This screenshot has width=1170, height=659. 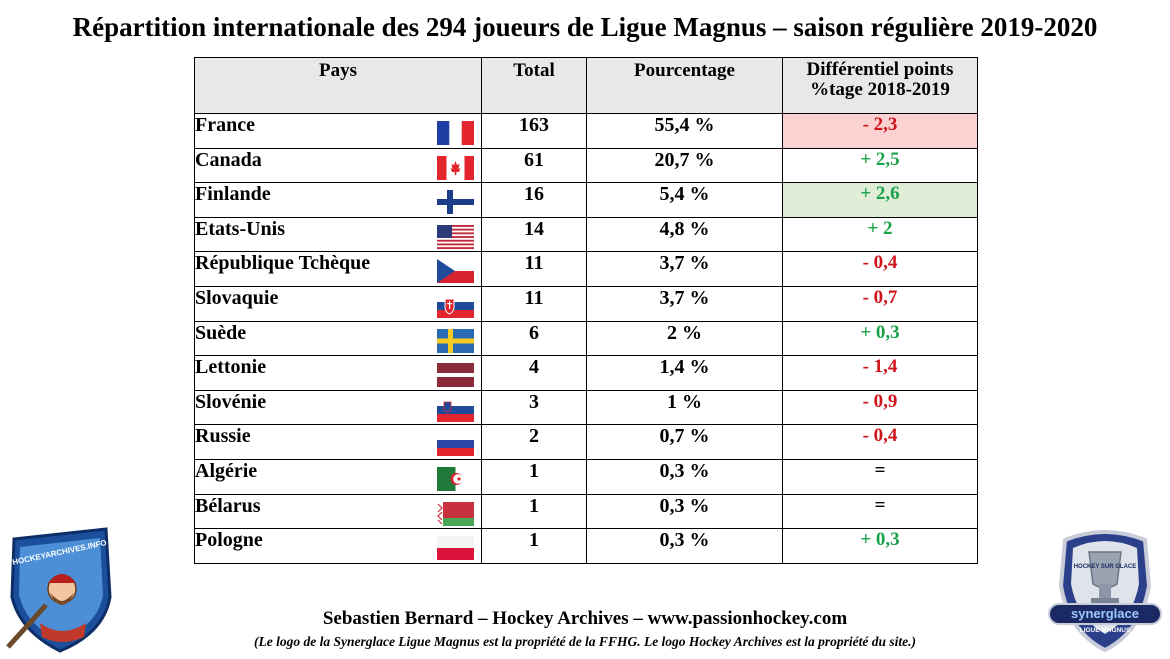 I want to click on table-row: Bélarus 1 0,3 % =, so click(x=586, y=511).